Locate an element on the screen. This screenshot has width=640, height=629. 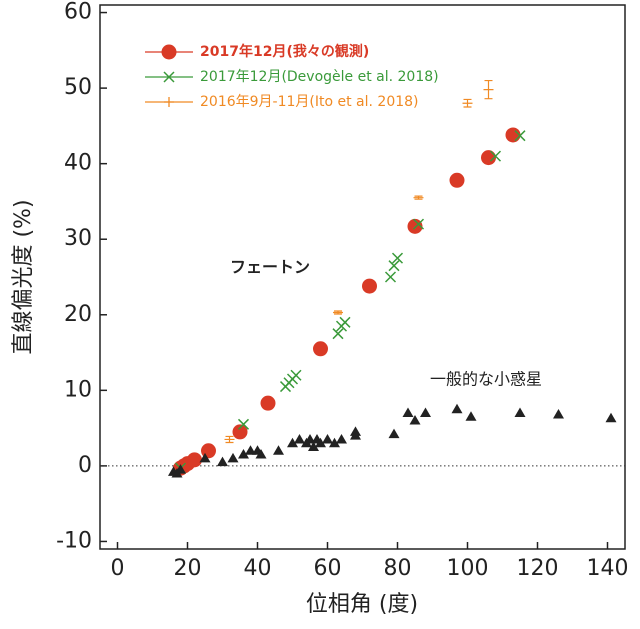
x-tick-label: 60 is located at coordinates (328, 568).